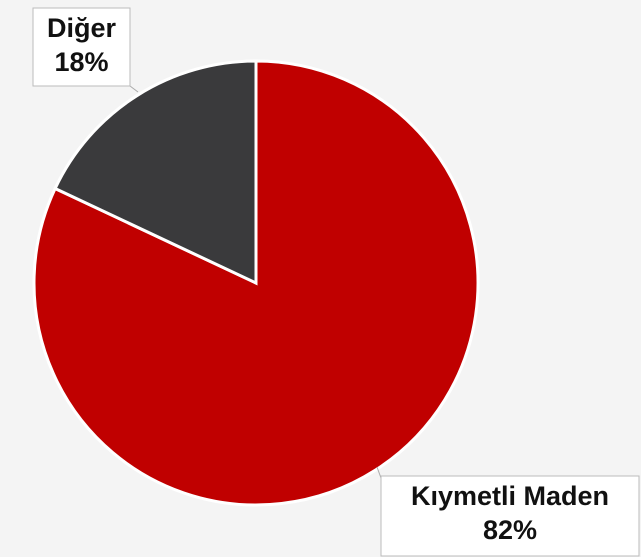  I want to click on category-label: Diğer, so click(82, 28).